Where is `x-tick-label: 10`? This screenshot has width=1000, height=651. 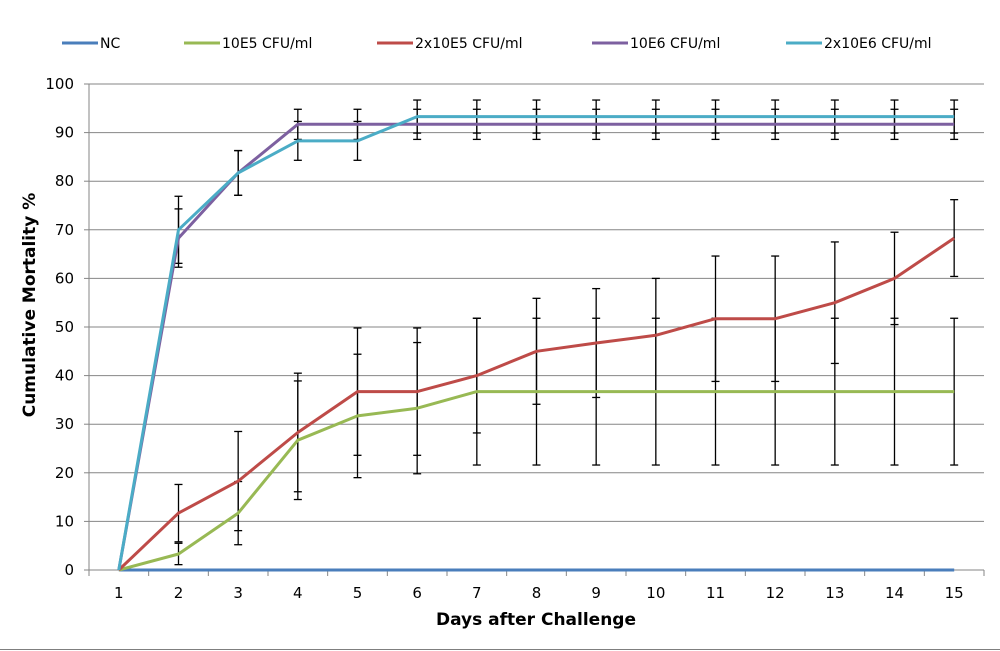
x-tick-label: 10 is located at coordinates (655, 593).